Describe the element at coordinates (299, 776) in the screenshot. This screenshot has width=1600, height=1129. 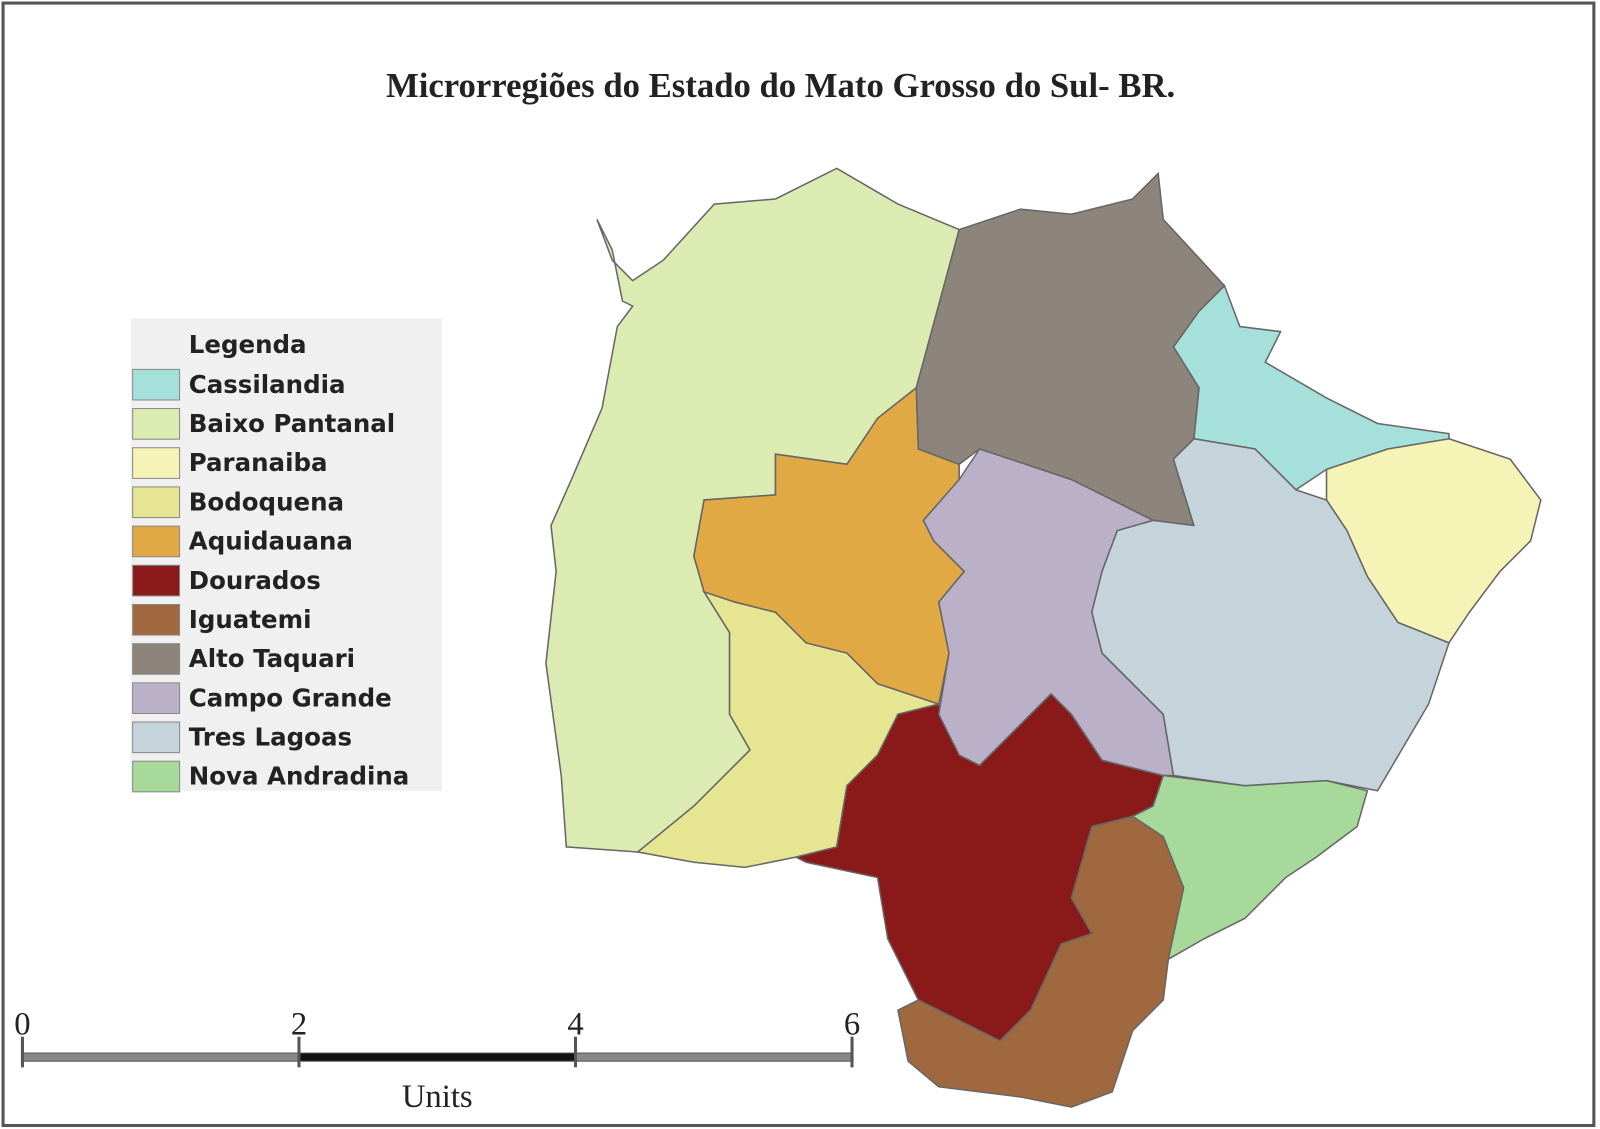
I see `legend-label: Nova Andradina` at that location.